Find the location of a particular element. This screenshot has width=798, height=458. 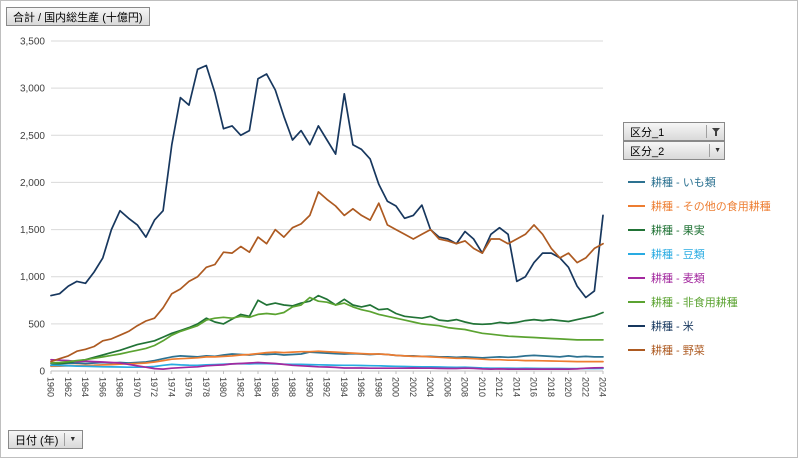

kubun1-field-label: 区分_1 is located at coordinates (647, 132).